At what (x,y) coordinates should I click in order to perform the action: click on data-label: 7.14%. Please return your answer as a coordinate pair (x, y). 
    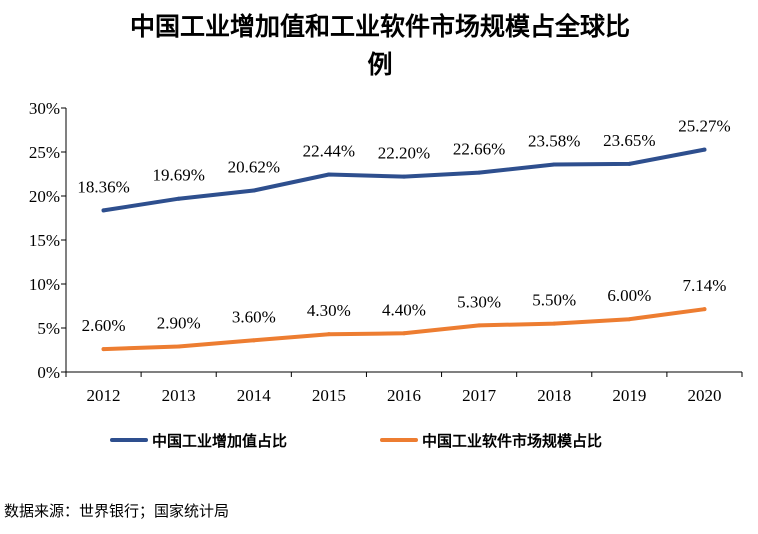
    Looking at the image, I should click on (704, 285).